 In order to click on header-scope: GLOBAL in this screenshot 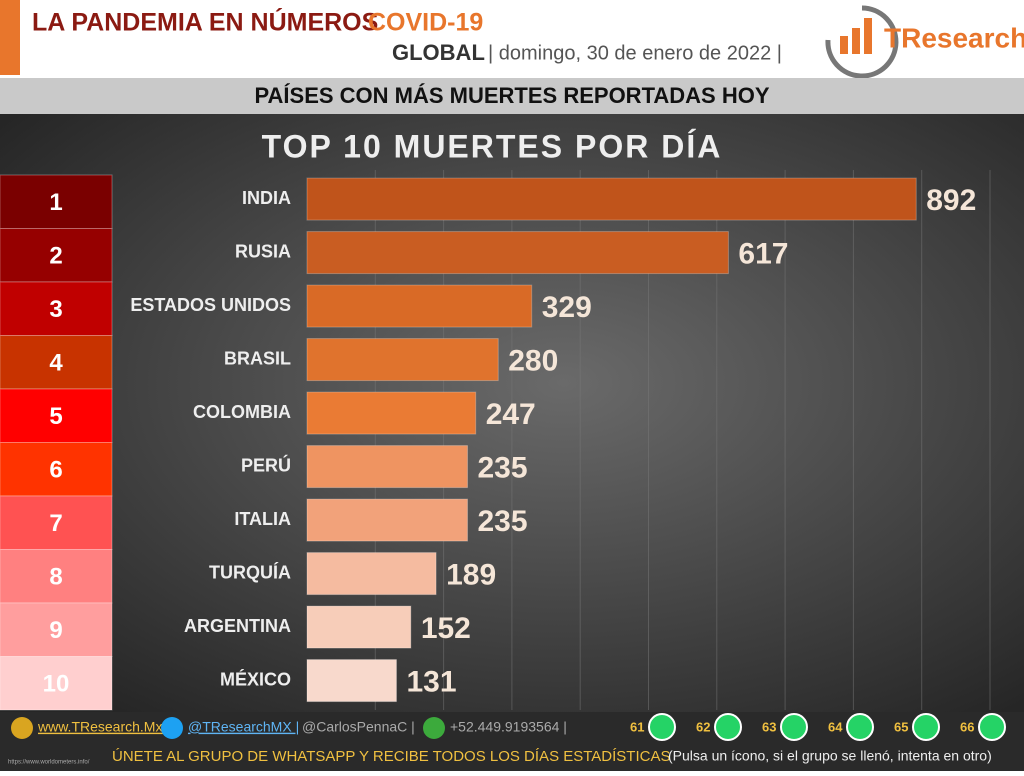, I will do `click(438, 52)`.